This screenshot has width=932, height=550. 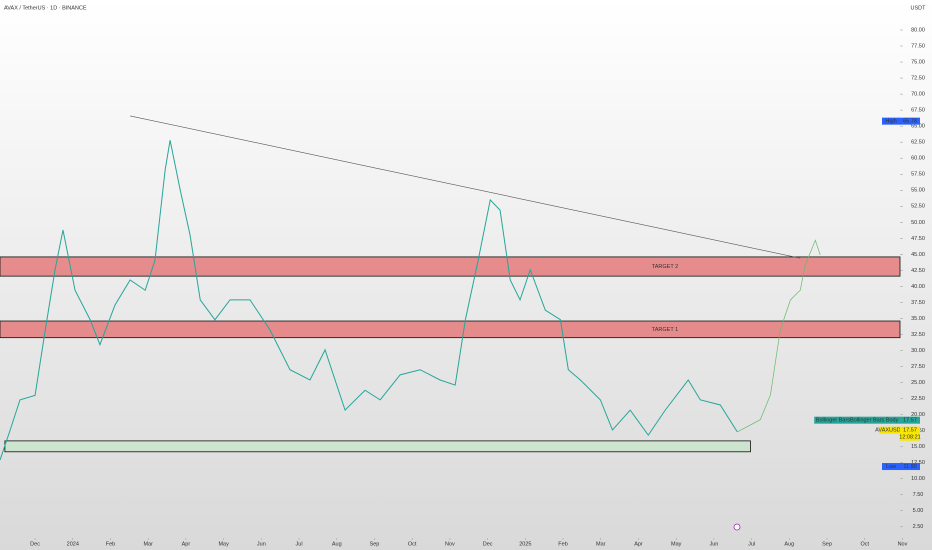 I want to click on y-tick-label: 45.00, so click(x=918, y=255).